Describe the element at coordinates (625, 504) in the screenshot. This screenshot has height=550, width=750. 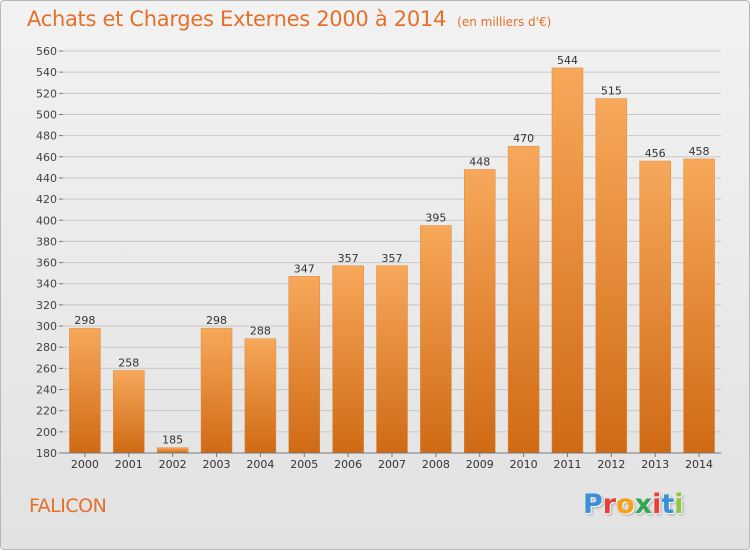
I see `logo-letter: o` at that location.